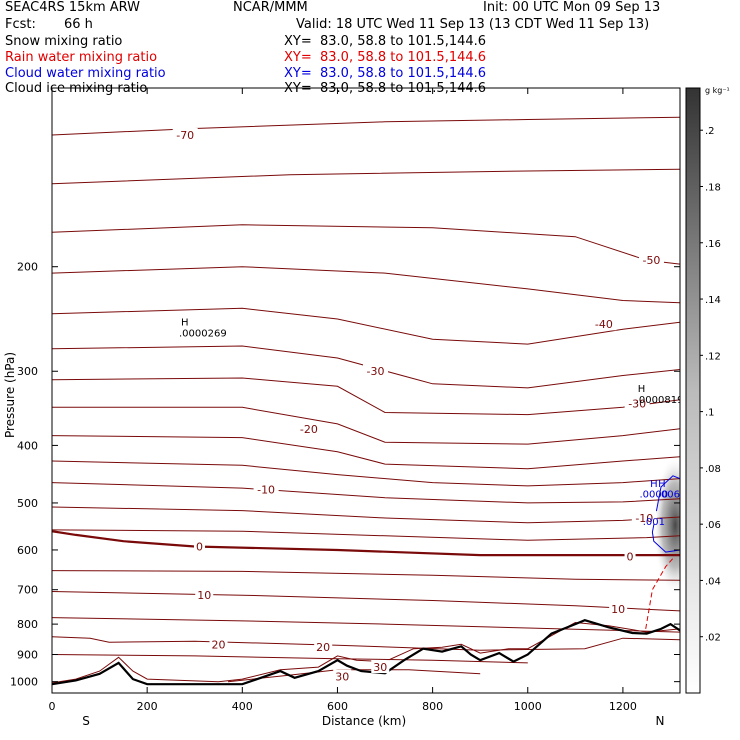  What do you see at coordinates (654, 495) in the screenshot?
I see `cloud-water-label: .0000` at bounding box center [654, 495].